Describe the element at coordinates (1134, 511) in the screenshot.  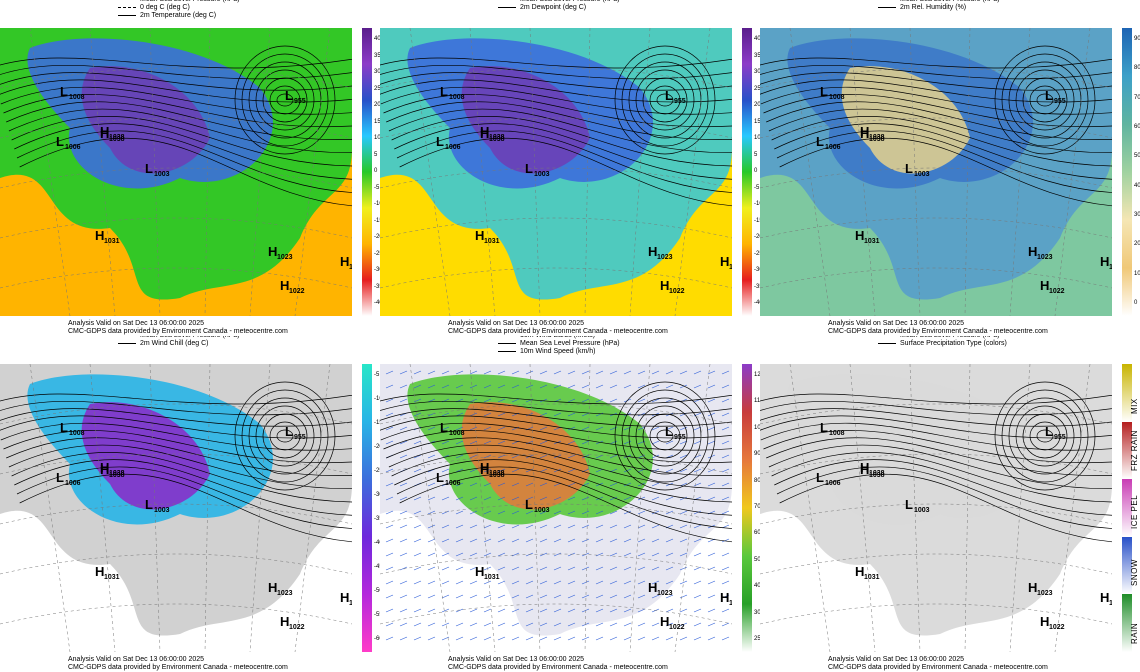
I see `precip-type-label: ICE PEL` at that location.